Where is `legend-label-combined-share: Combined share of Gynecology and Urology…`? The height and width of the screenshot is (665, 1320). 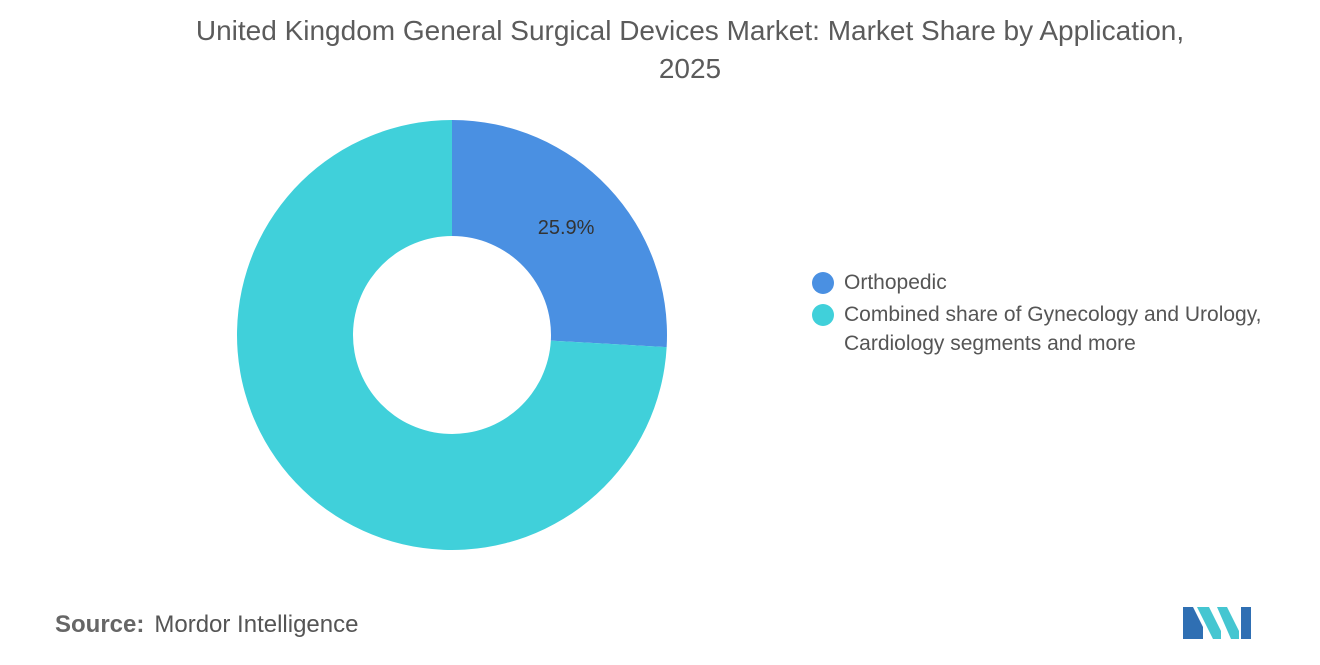
legend-label-combined-share: Combined share of Gynecology and Urology… is located at coordinates (1053, 329).